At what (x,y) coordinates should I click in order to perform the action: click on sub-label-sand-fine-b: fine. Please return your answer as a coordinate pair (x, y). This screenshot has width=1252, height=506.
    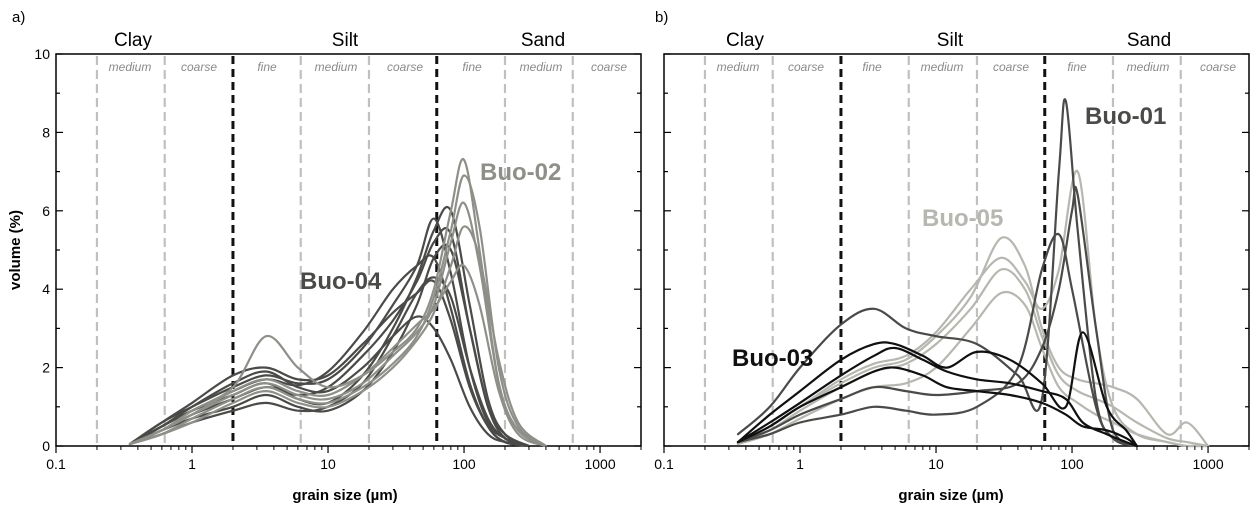
    Looking at the image, I should click on (1077, 67).